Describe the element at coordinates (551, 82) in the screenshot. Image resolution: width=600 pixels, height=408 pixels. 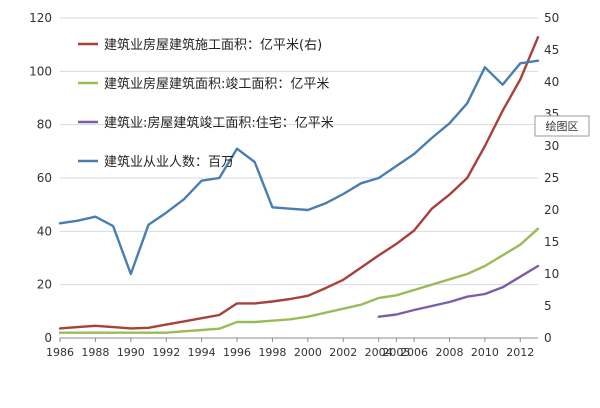
I see `y-right-tick-label: 40` at that location.